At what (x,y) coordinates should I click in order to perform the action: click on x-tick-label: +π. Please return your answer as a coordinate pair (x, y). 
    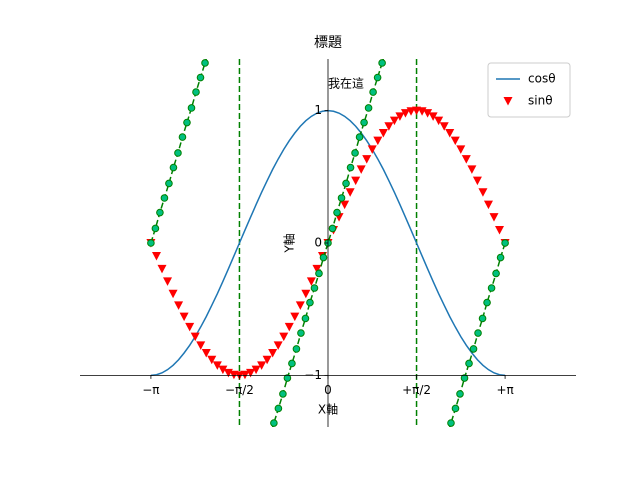
    Looking at the image, I should click on (504, 390).